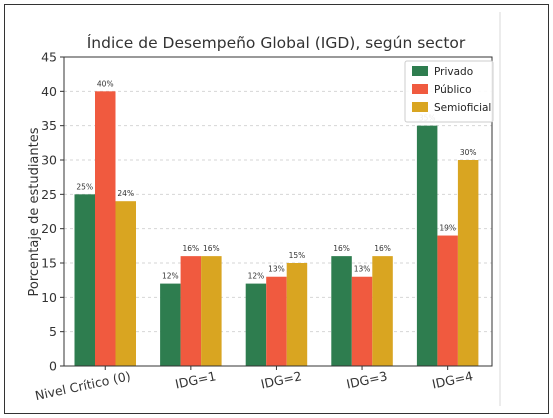  I want to click on bar-value-label: 15%, so click(297, 255).